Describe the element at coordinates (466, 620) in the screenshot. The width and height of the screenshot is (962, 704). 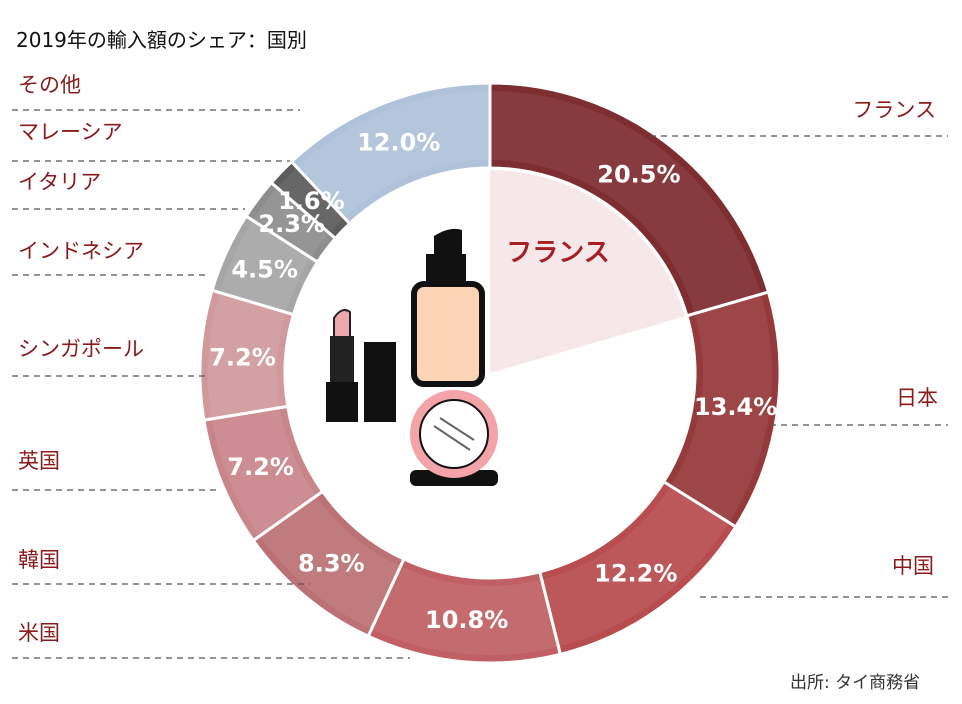
I see `percent-label-3: 10.8%` at that location.